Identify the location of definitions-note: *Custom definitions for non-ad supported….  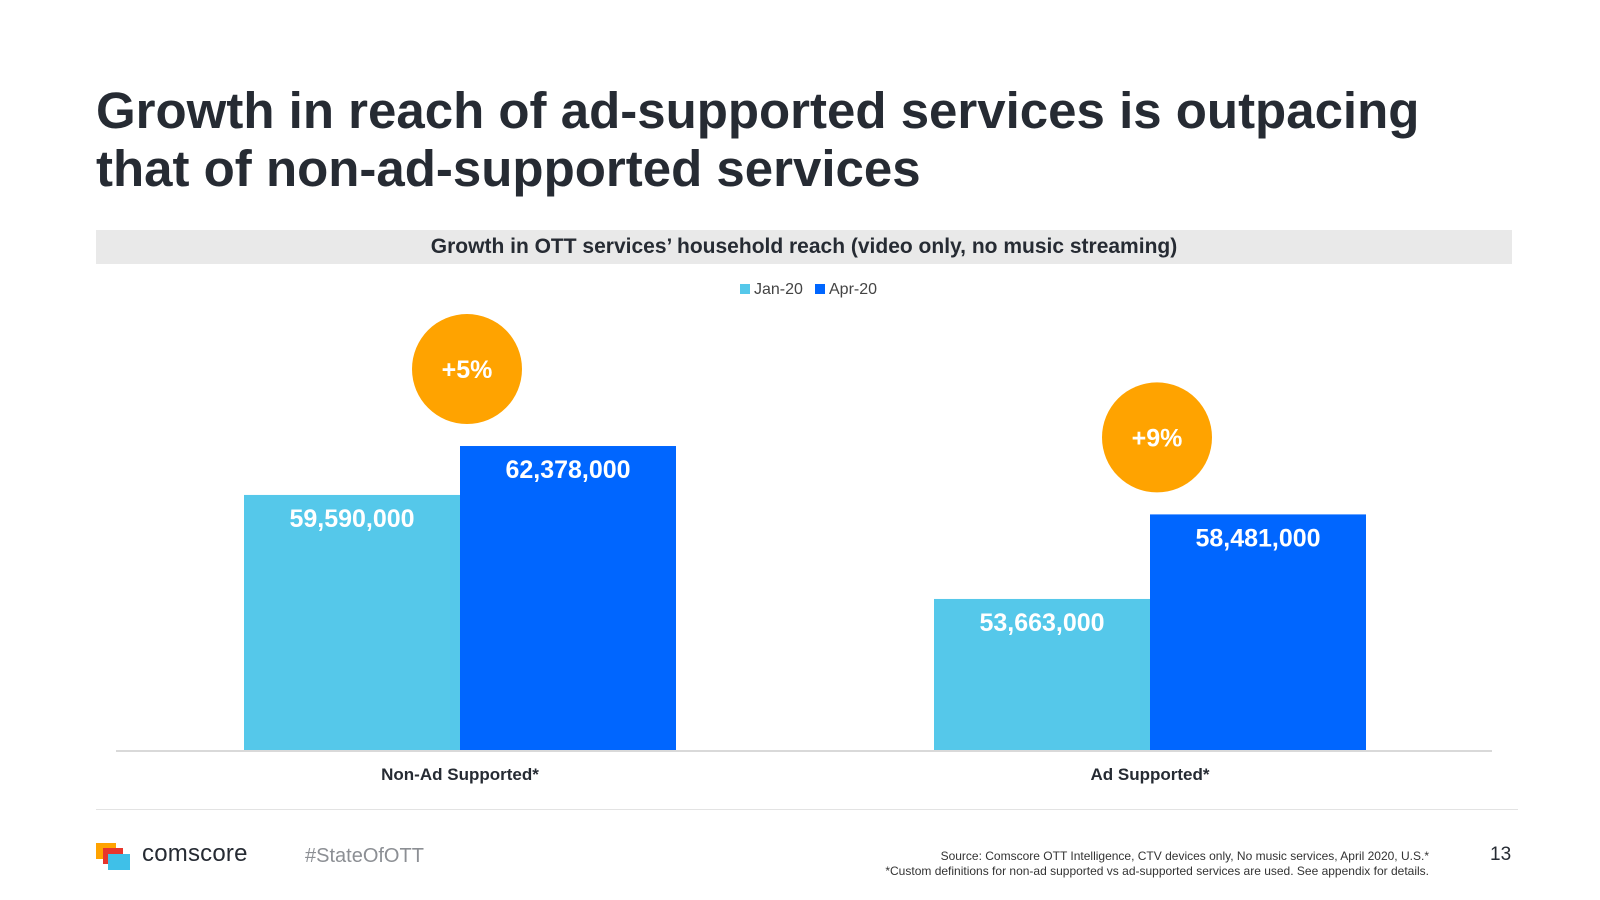
(1157, 871).